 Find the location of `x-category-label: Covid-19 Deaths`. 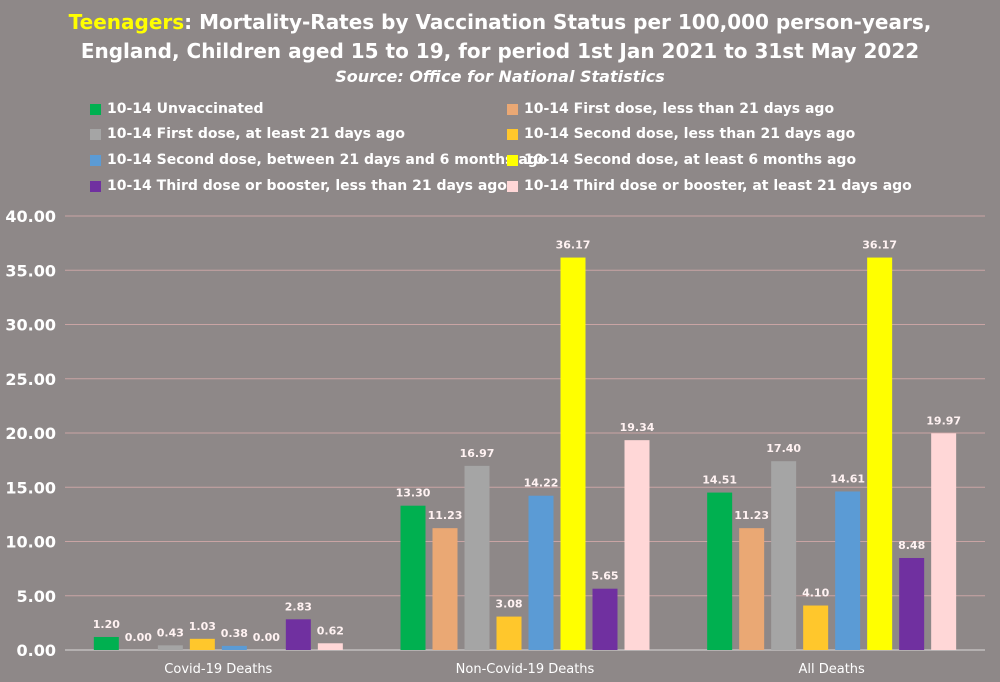

x-category-label: Covid-19 Deaths is located at coordinates (218, 669).